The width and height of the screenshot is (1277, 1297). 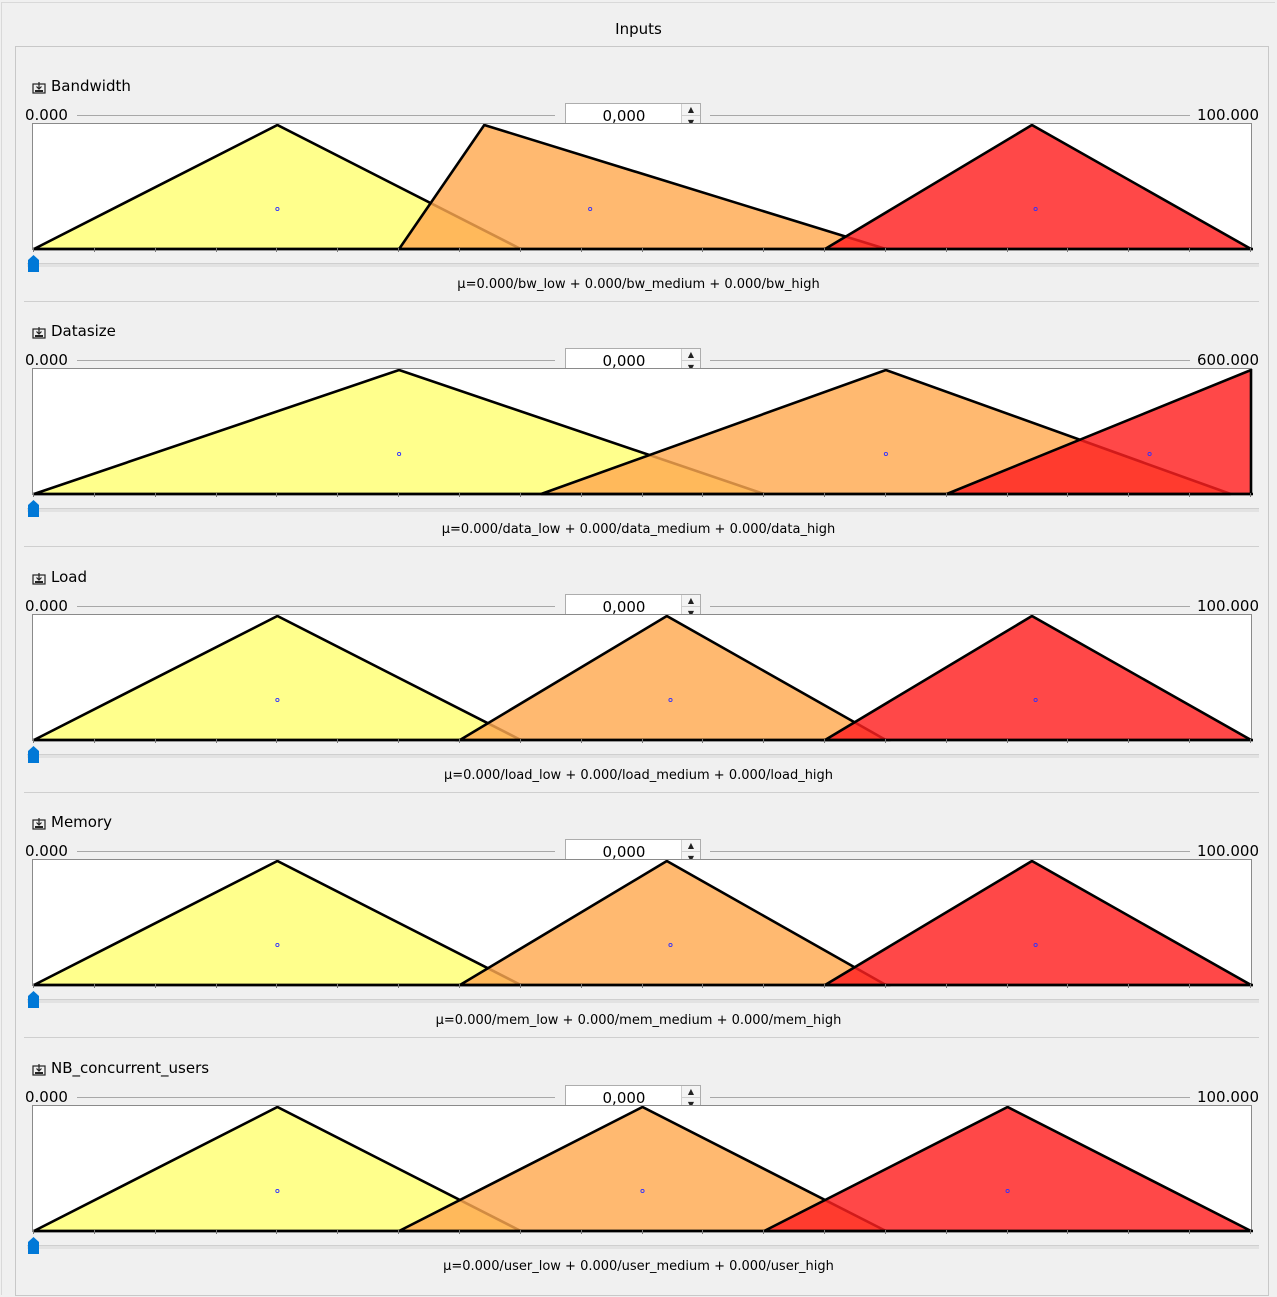 What do you see at coordinates (82, 822) in the screenshot?
I see `variable-name: Memory` at bounding box center [82, 822].